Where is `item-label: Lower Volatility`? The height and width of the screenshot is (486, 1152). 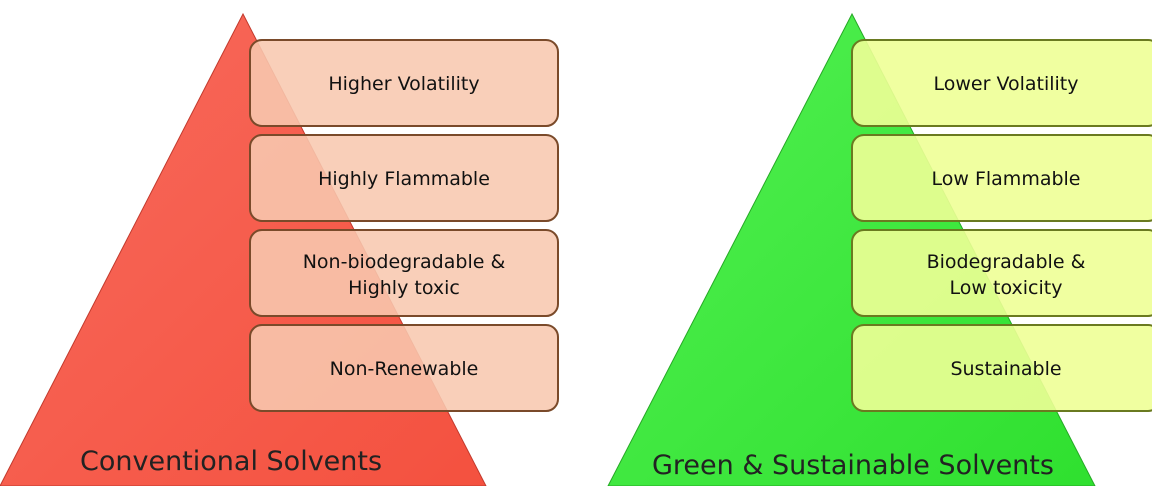
item-label: Lower Volatility is located at coordinates (1005, 84).